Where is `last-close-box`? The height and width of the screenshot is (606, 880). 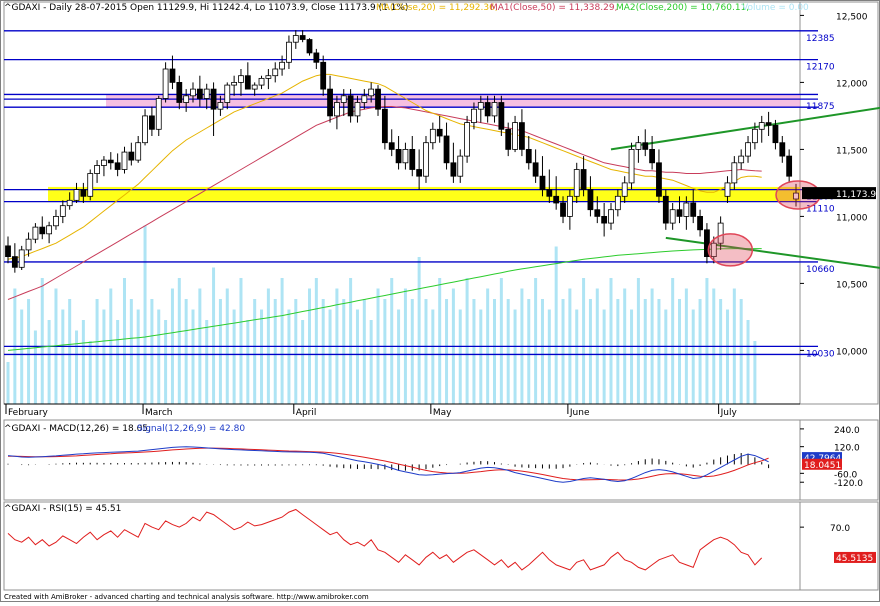 last-close-box is located at coordinates (839, 193).